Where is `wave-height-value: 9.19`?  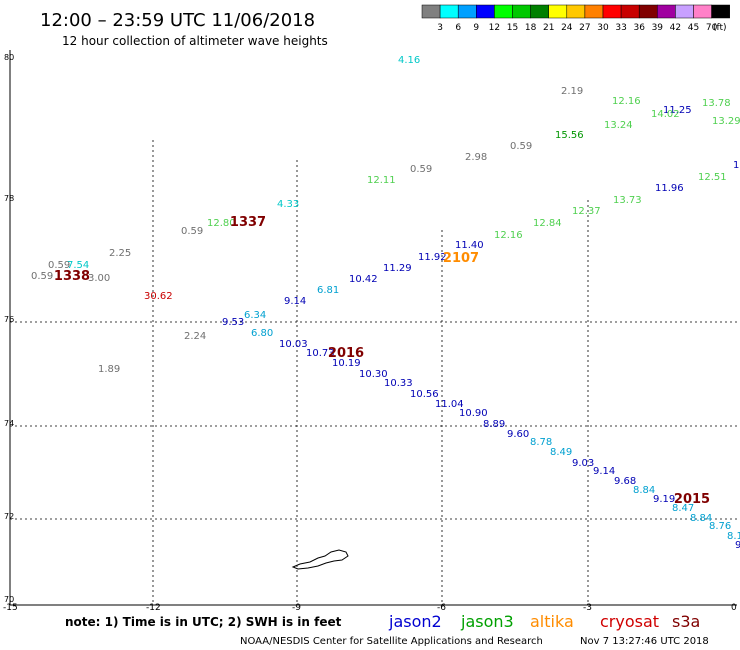
wave-height-value: 9.19 is located at coordinates (664, 499).